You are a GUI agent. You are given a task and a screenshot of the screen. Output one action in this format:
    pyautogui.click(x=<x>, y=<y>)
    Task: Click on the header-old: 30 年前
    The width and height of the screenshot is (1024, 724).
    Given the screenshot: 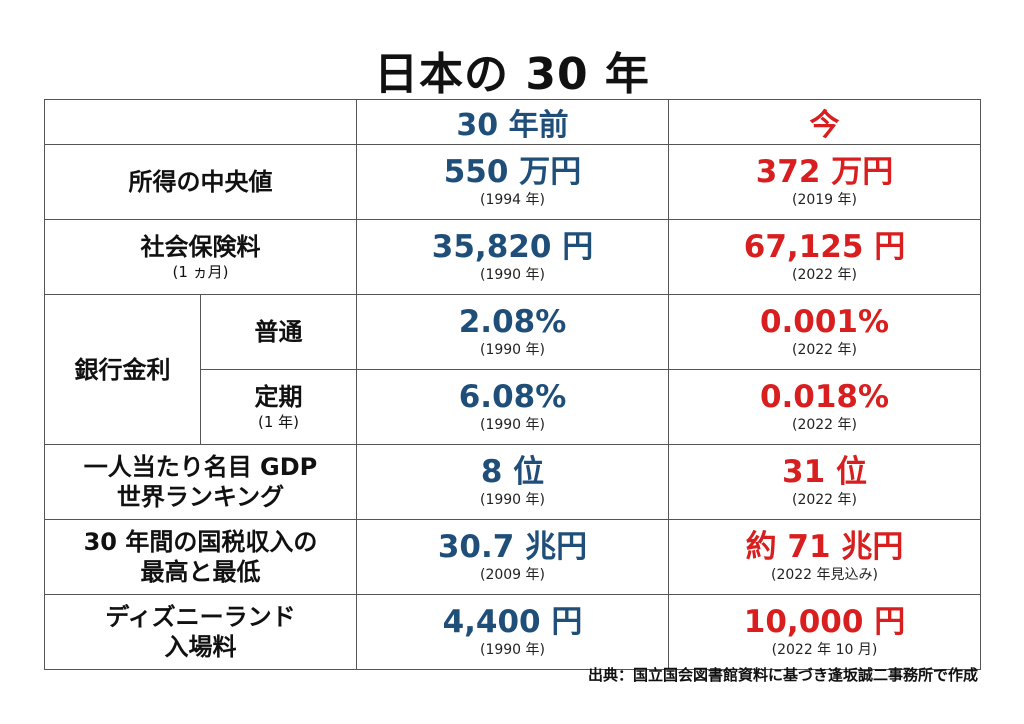 What is the action you would take?
    pyautogui.click(x=512, y=122)
    